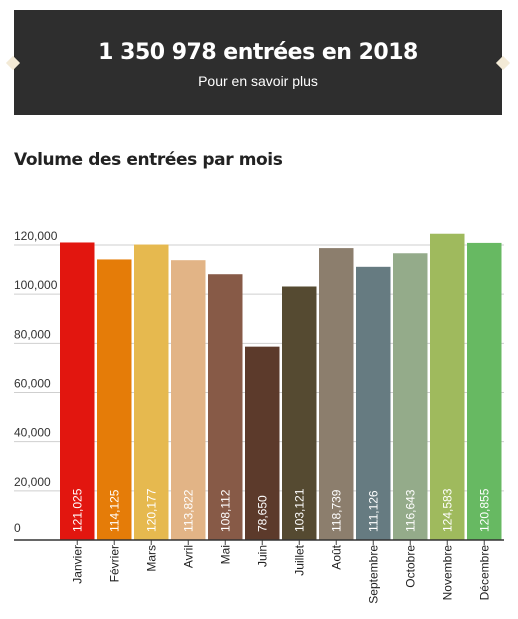  I want to click on x-tick-label: Octobre, so click(410, 566).